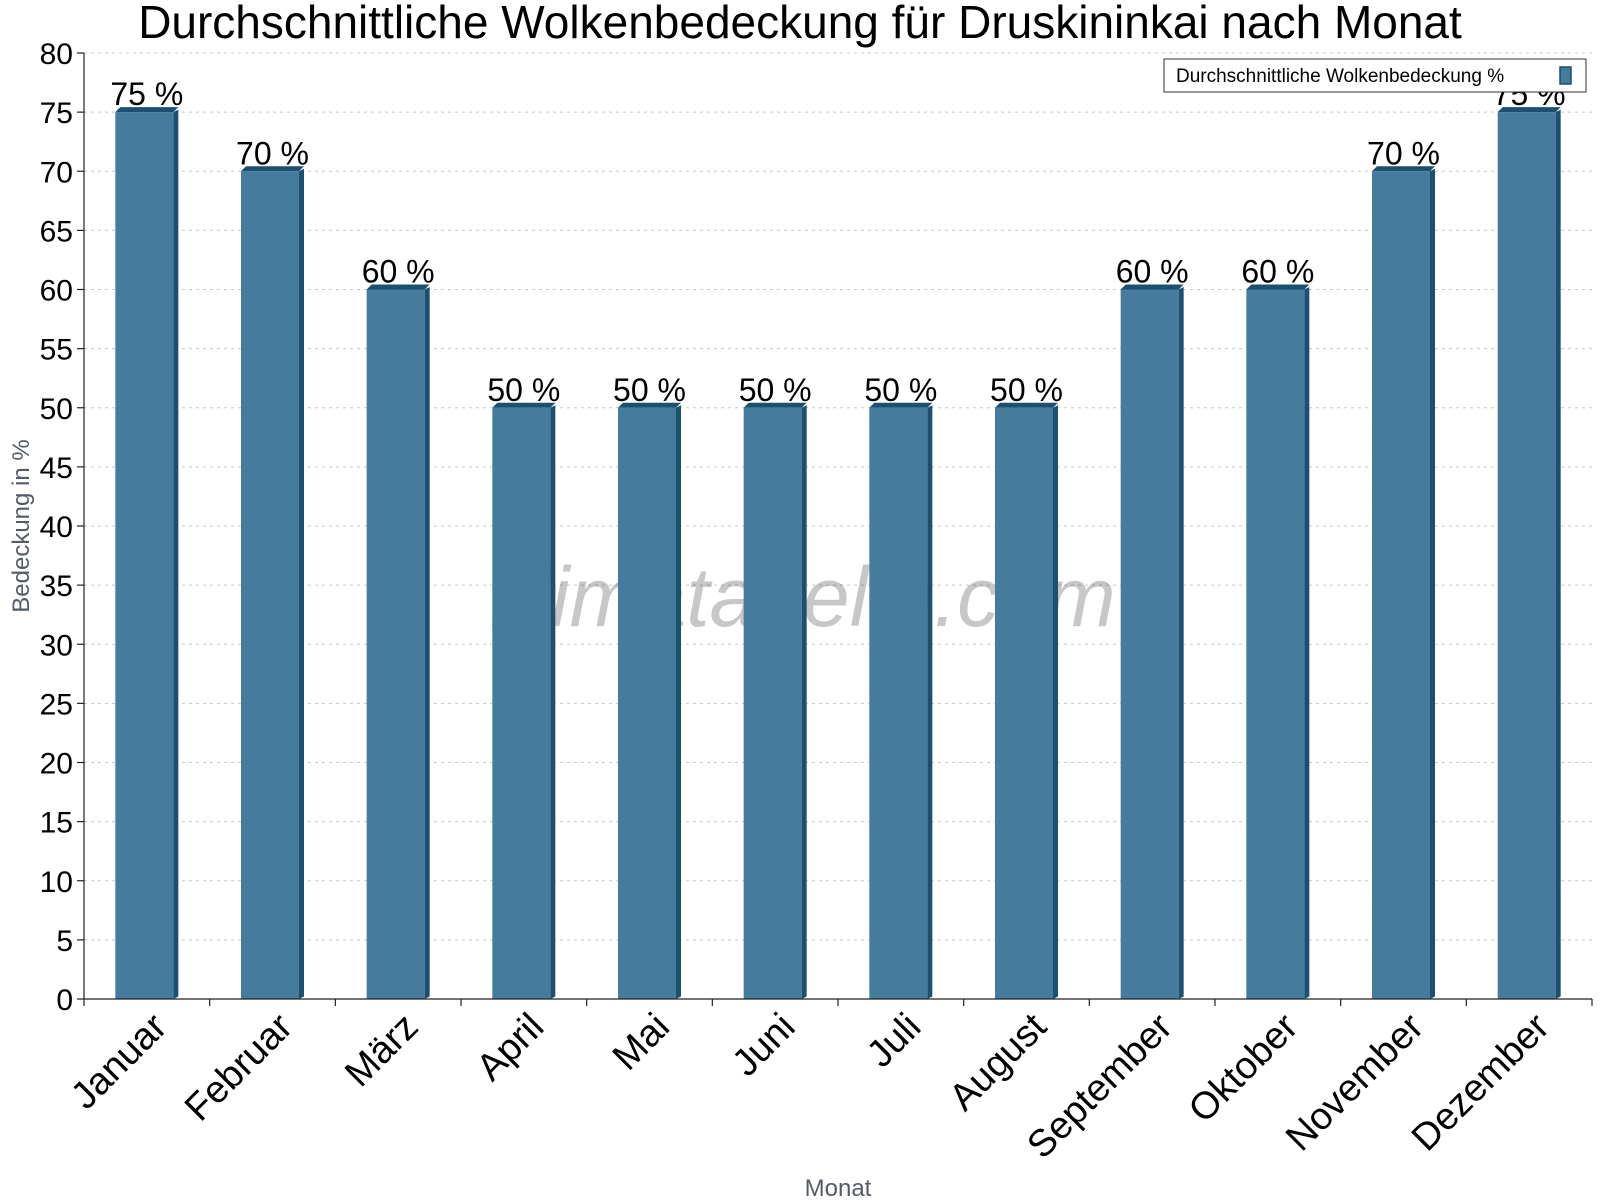 The width and height of the screenshot is (1600, 1200). Describe the element at coordinates (1355, 1082) in the screenshot. I see `x-tick-label: November` at that location.